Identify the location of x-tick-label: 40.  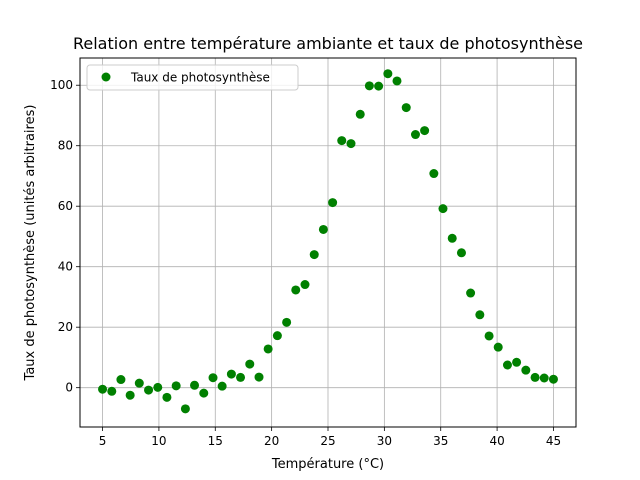
(496, 441).